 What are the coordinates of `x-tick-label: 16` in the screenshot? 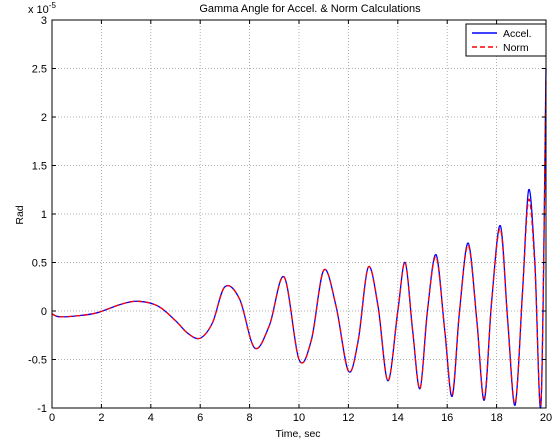 It's located at (447, 418).